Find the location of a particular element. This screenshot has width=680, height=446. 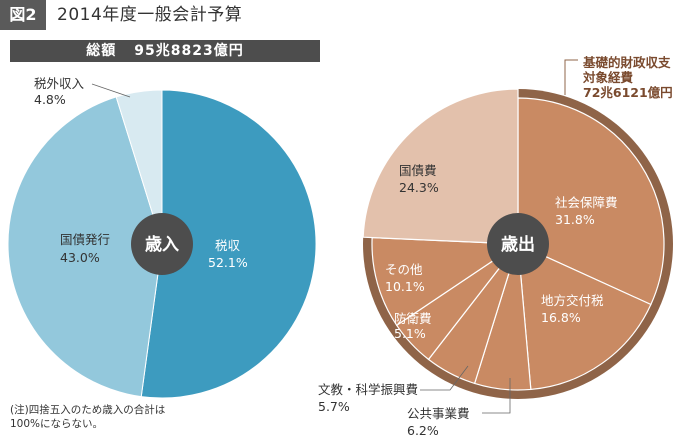

expense-slice-bonds is located at coordinates (440, 166).